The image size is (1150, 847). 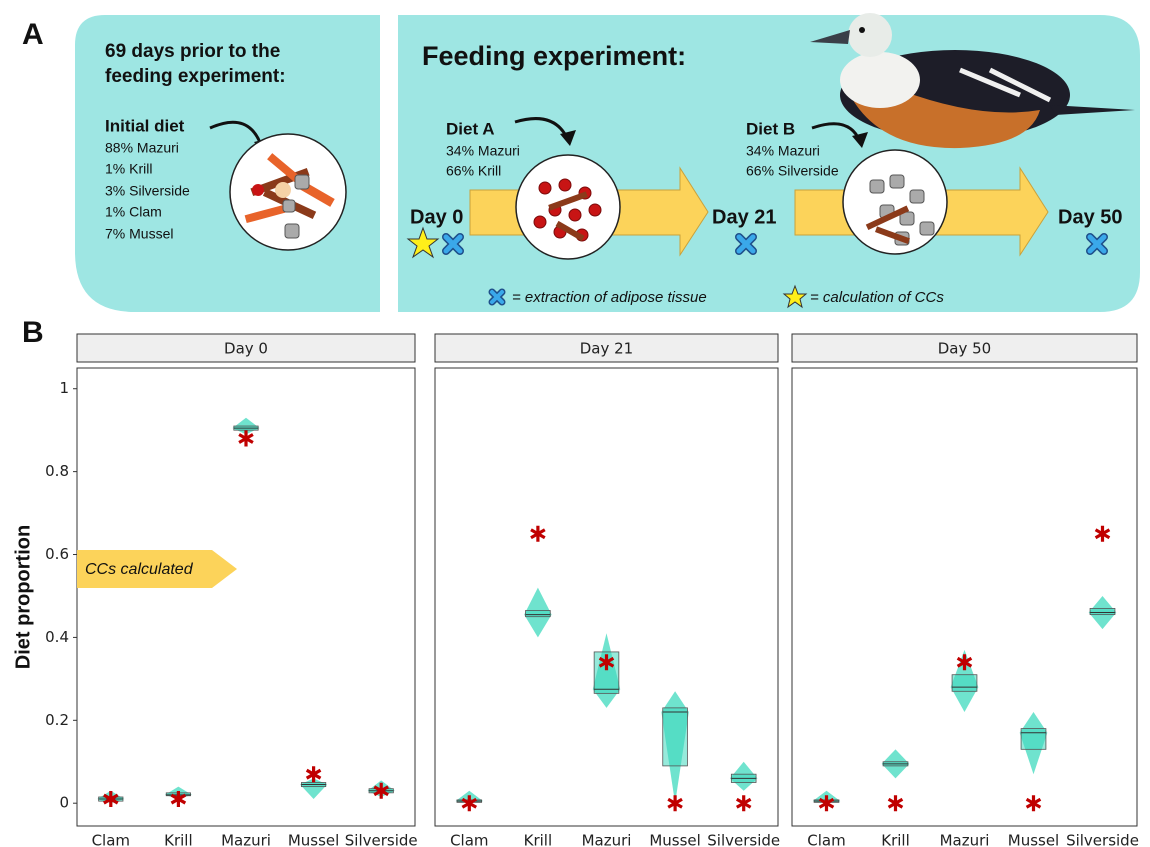 What do you see at coordinates (554, 56) in the screenshot?
I see `experiment-title: Feeding experiment:` at bounding box center [554, 56].